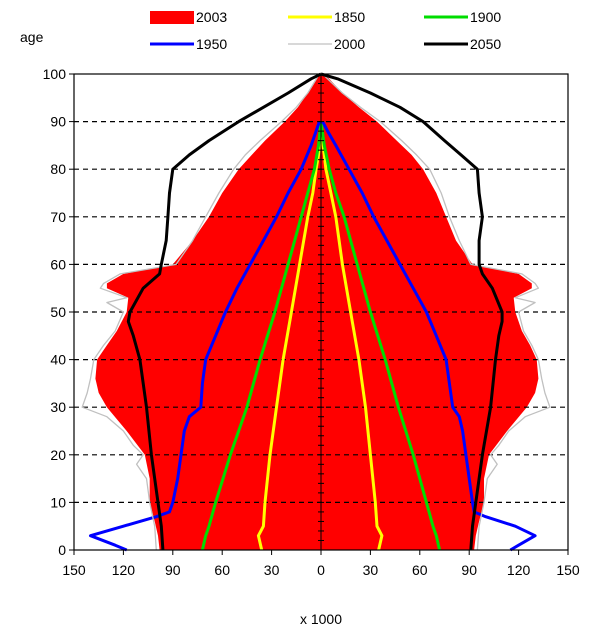 The width and height of the screenshot is (599, 630). What do you see at coordinates (349, 17) in the screenshot?
I see `legend-label: 1850` at bounding box center [349, 17].